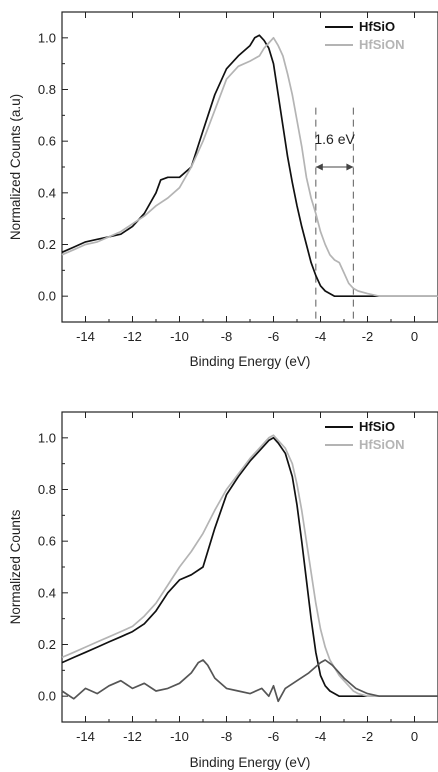 The width and height of the screenshot is (438, 772). Describe the element at coordinates (334, 139) in the screenshot. I see `annotation-label: 1.6 eV` at that location.